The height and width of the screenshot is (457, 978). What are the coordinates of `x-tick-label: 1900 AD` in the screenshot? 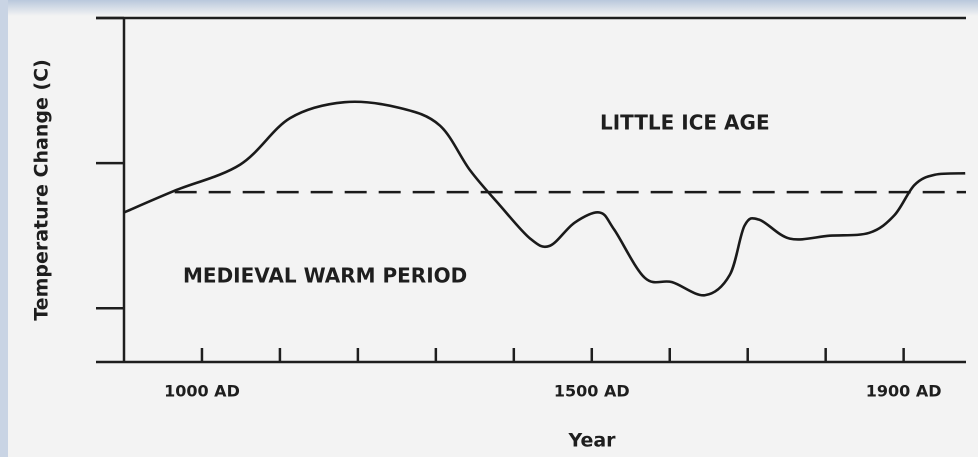 It's located at (904, 391).